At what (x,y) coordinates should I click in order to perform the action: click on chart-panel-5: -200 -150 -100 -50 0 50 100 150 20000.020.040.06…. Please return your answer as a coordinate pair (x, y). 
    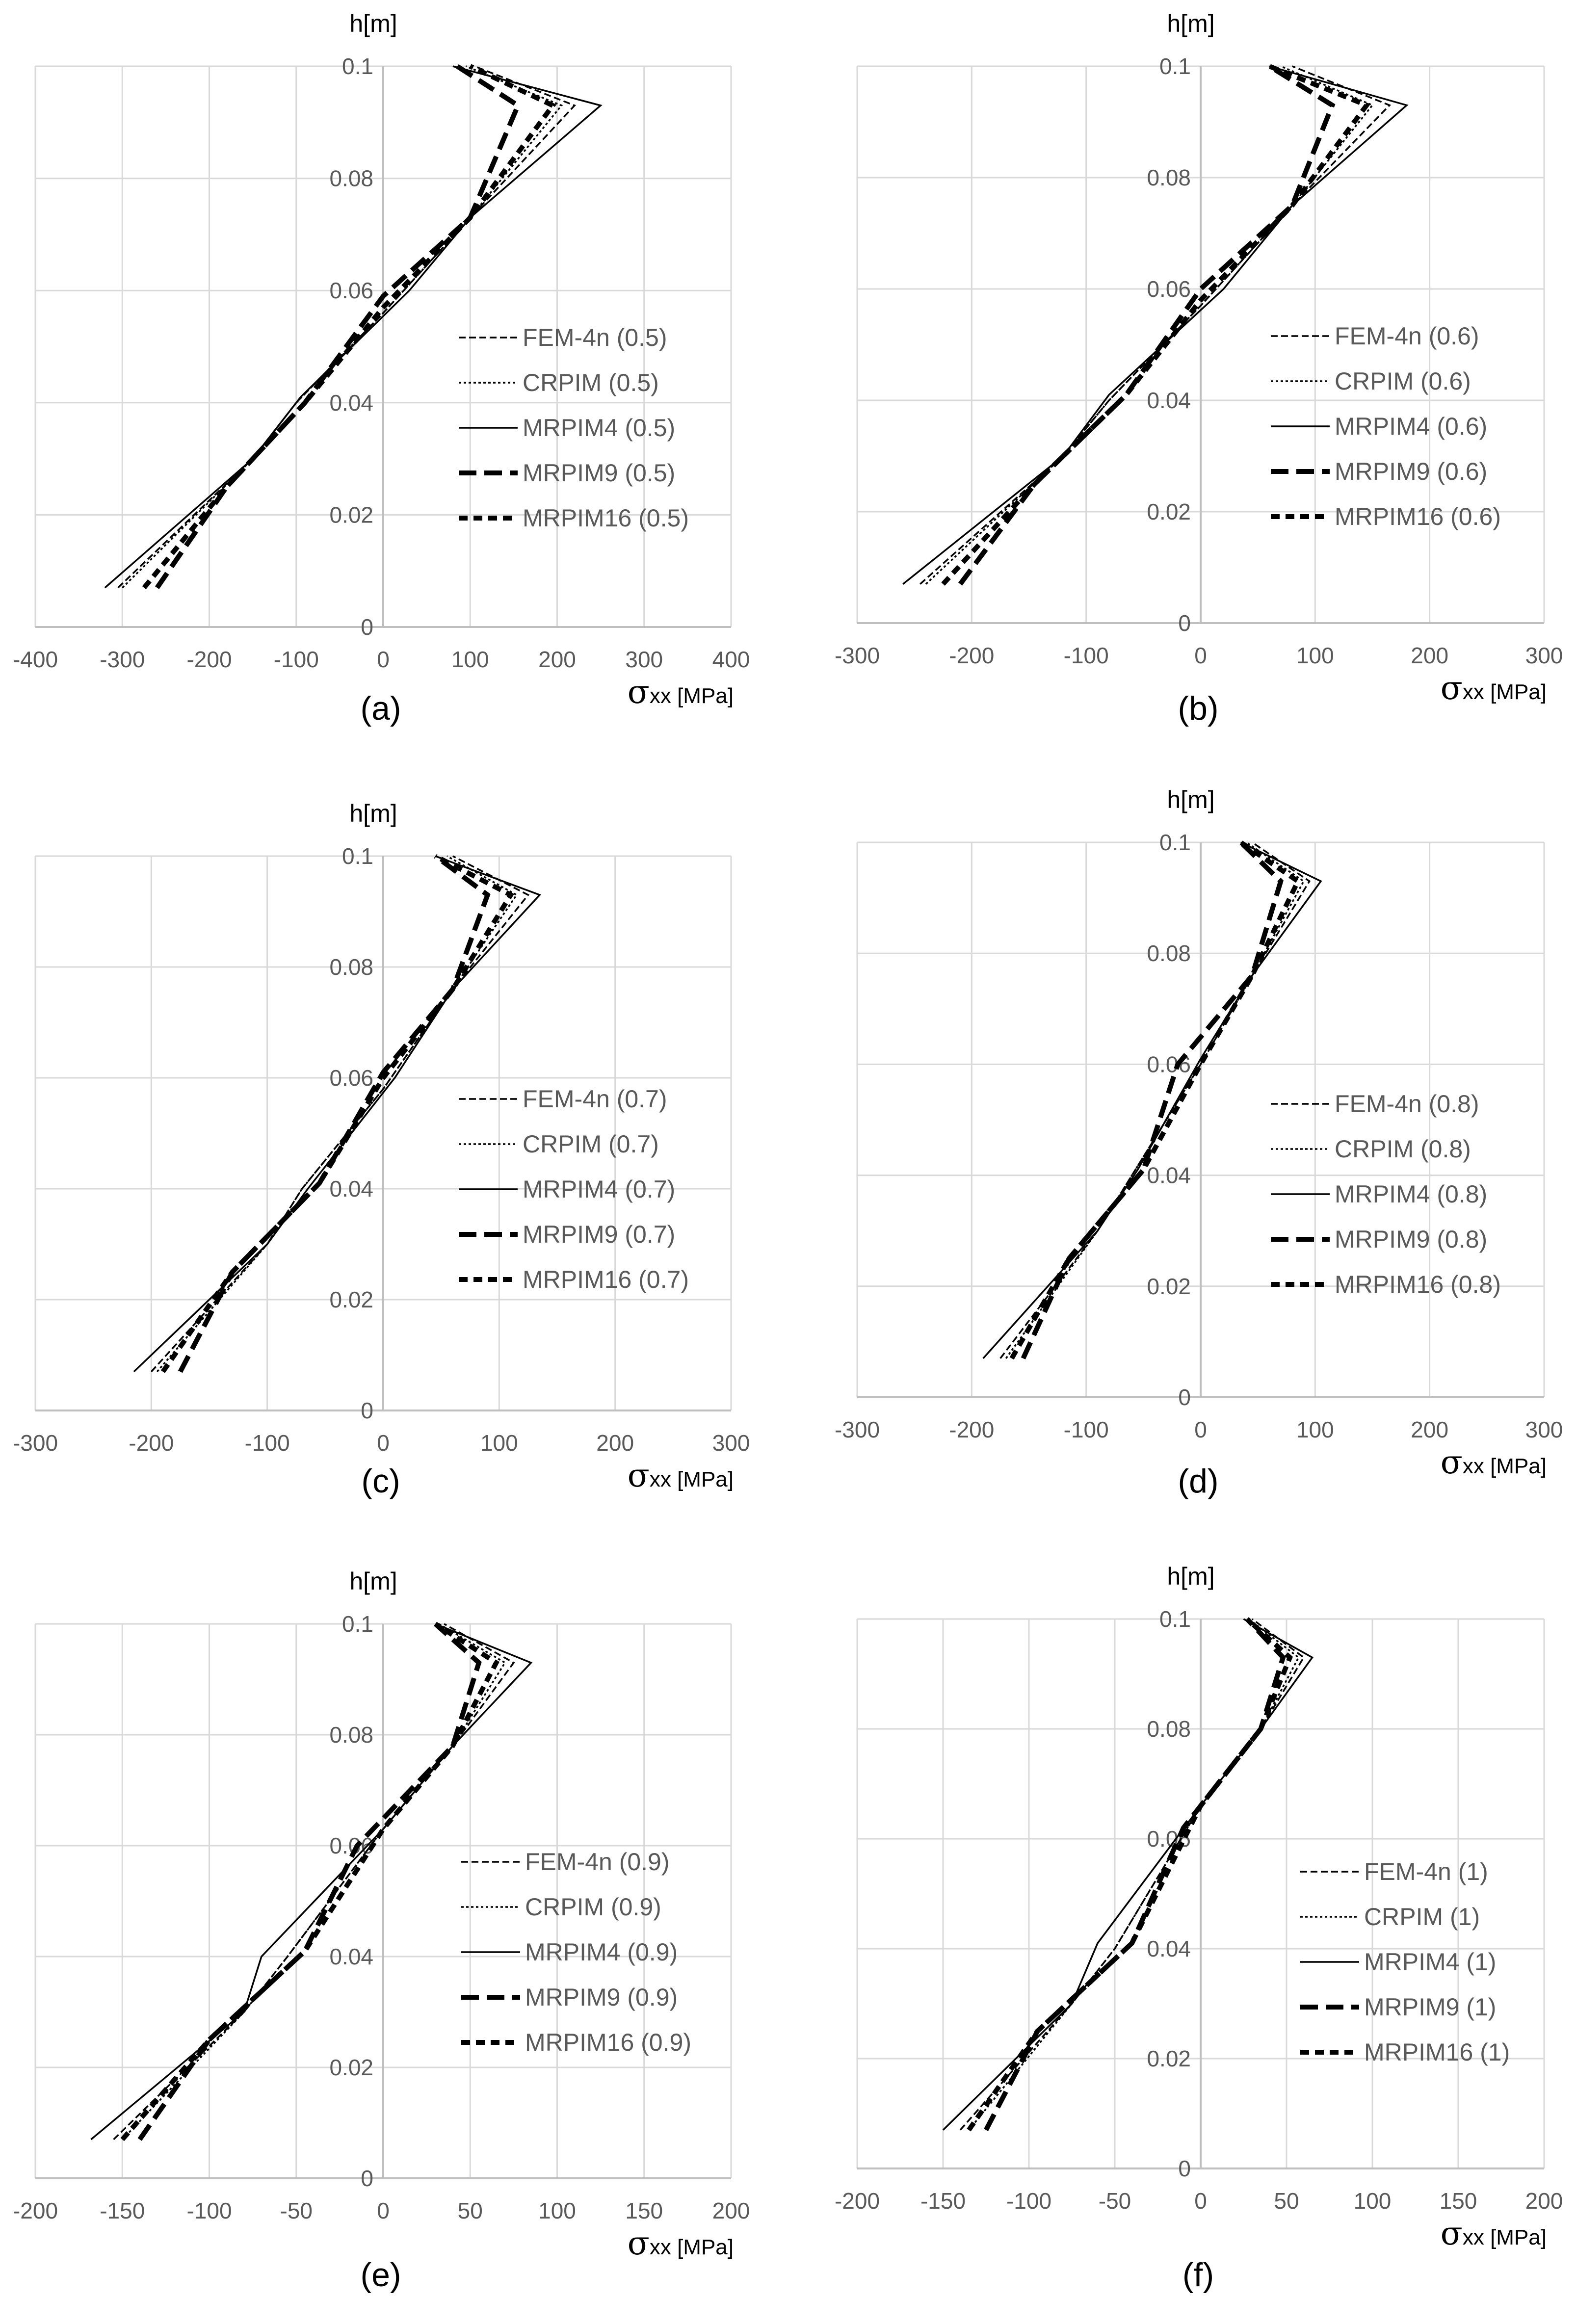
    Looking at the image, I should click on (382, 1930).